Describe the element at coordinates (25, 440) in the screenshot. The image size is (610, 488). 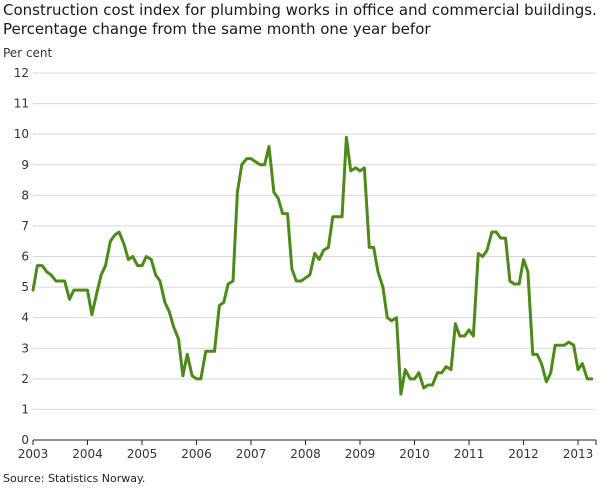
I see `y-tick-label-0: 0` at that location.